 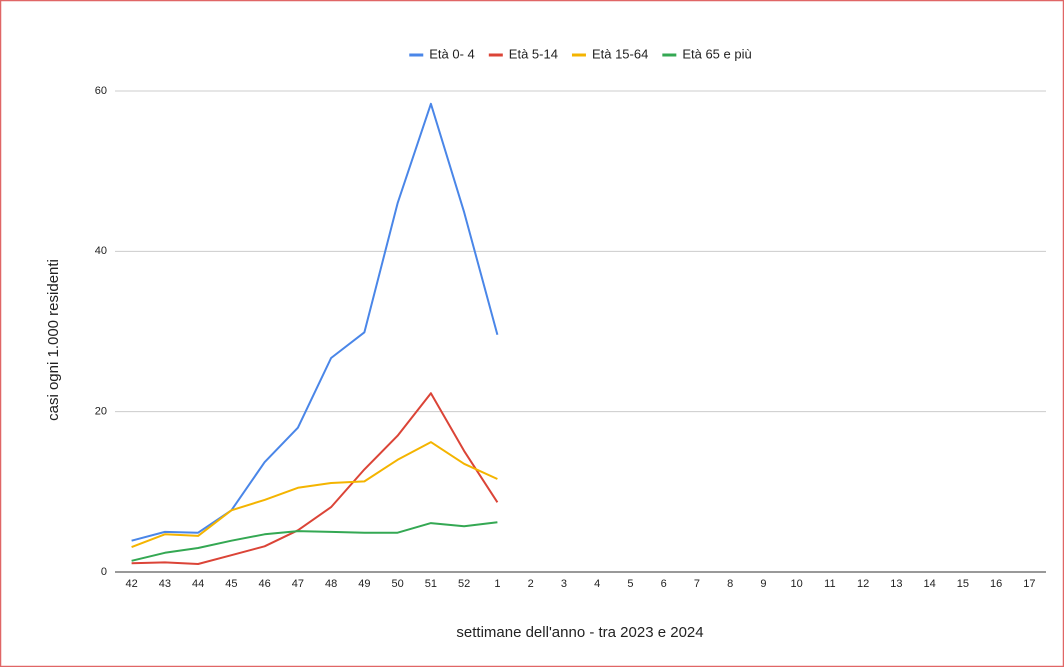 What do you see at coordinates (531, 584) in the screenshot?
I see `x-tick-label: 2` at bounding box center [531, 584].